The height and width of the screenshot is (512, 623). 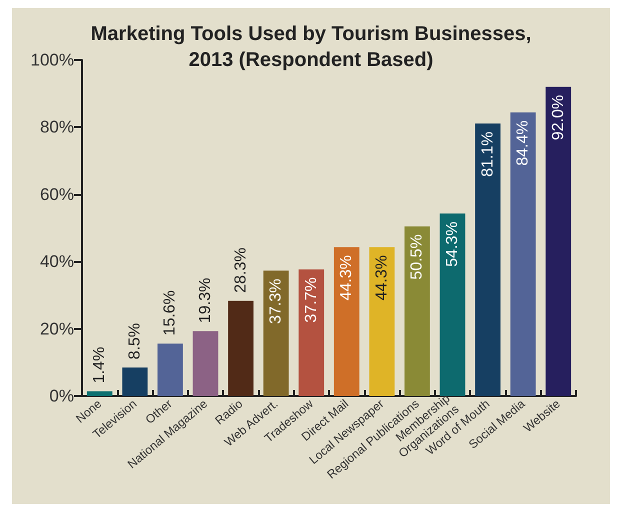 What do you see at coordinates (135, 341) in the screenshot?
I see `data-label: 8.5%` at bounding box center [135, 341].